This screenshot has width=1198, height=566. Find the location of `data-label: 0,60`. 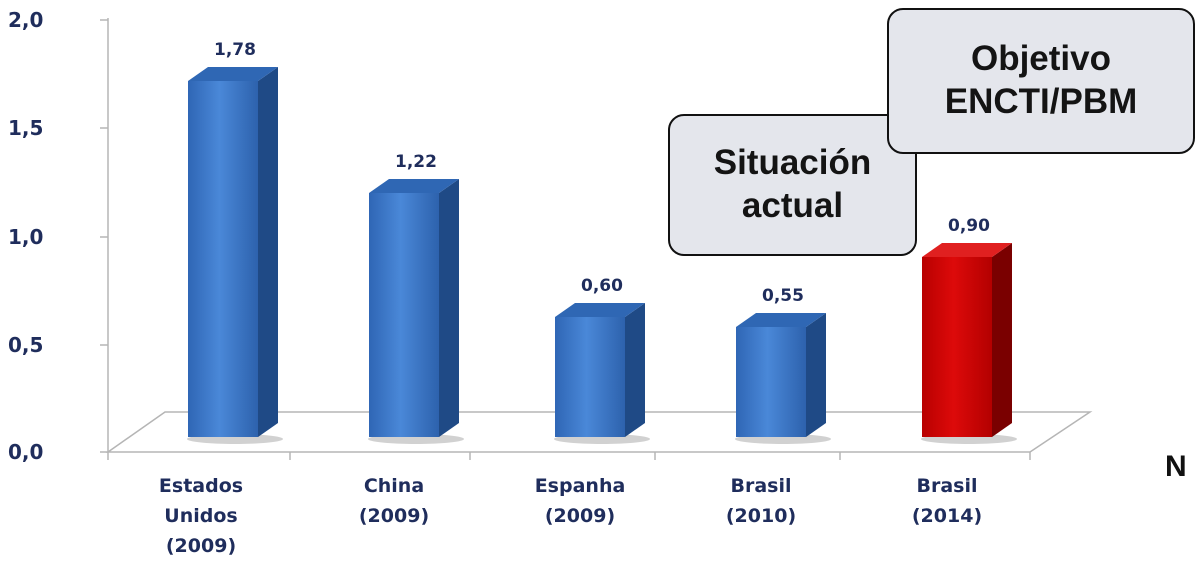

data-label: 0,60 is located at coordinates (602, 286).